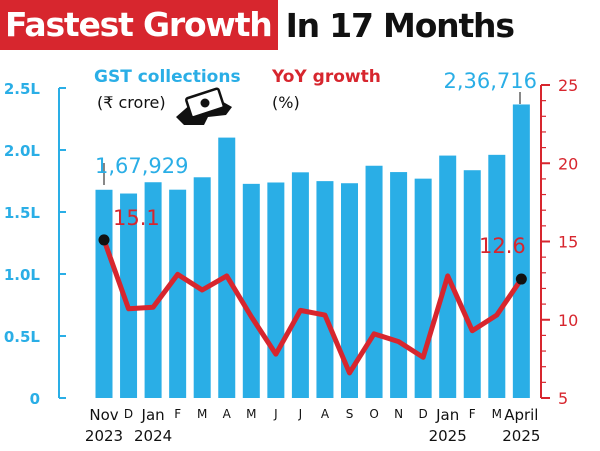 This screenshot has height=451, width=600. Describe the element at coordinates (167, 77) in the screenshot. I see `legend-gst-label: GST collections` at that location.